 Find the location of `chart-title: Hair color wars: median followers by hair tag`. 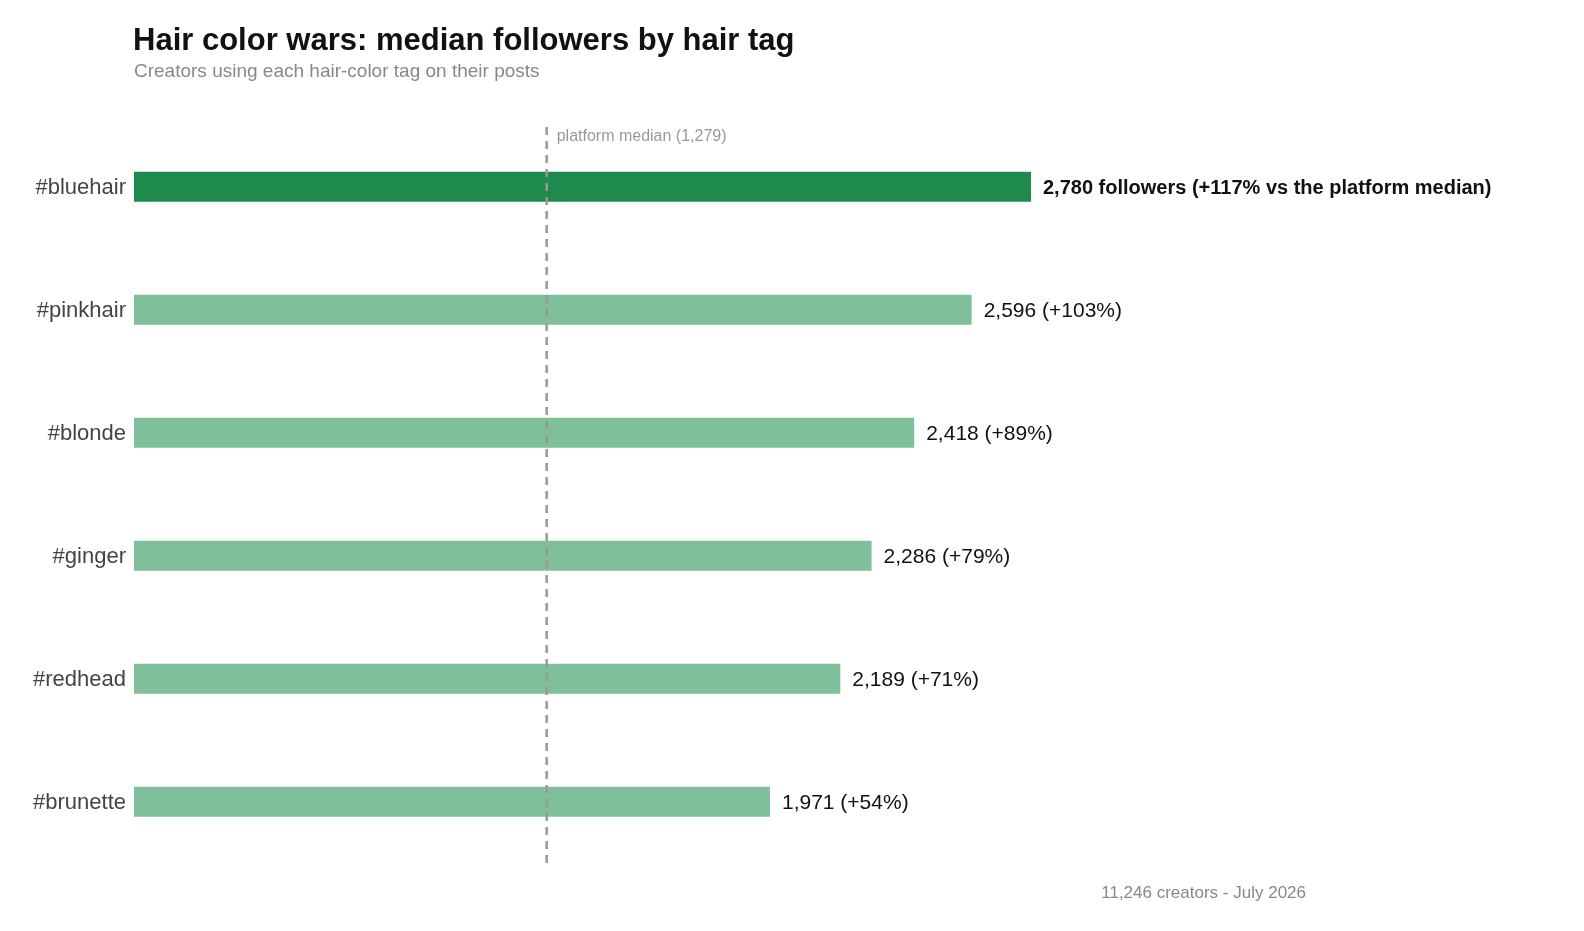

chart-title: Hair color wars: median followers by hair tag is located at coordinates (464, 40).